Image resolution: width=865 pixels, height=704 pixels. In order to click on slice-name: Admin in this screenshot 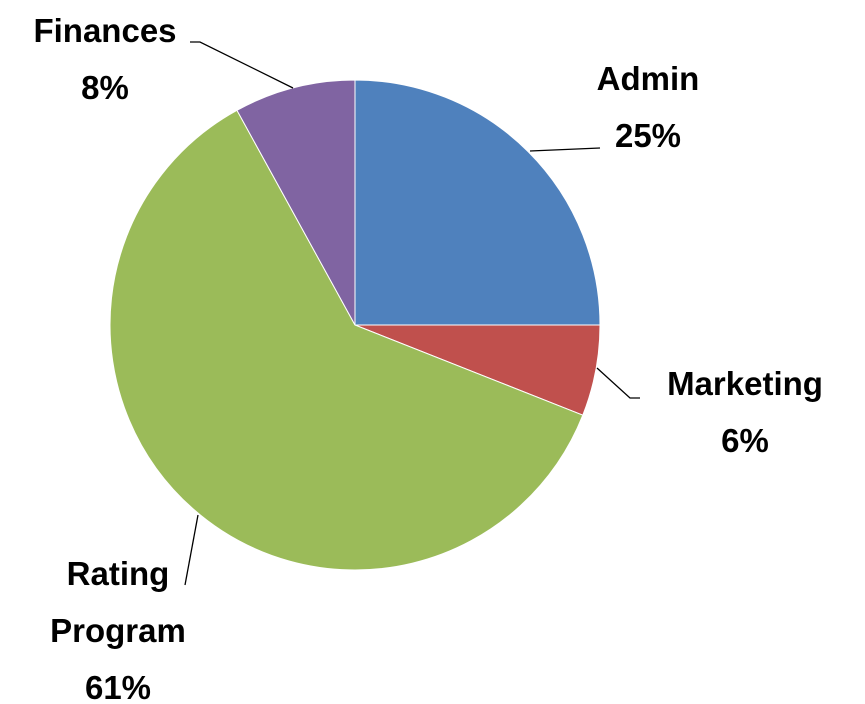, I will do `click(648, 78)`.